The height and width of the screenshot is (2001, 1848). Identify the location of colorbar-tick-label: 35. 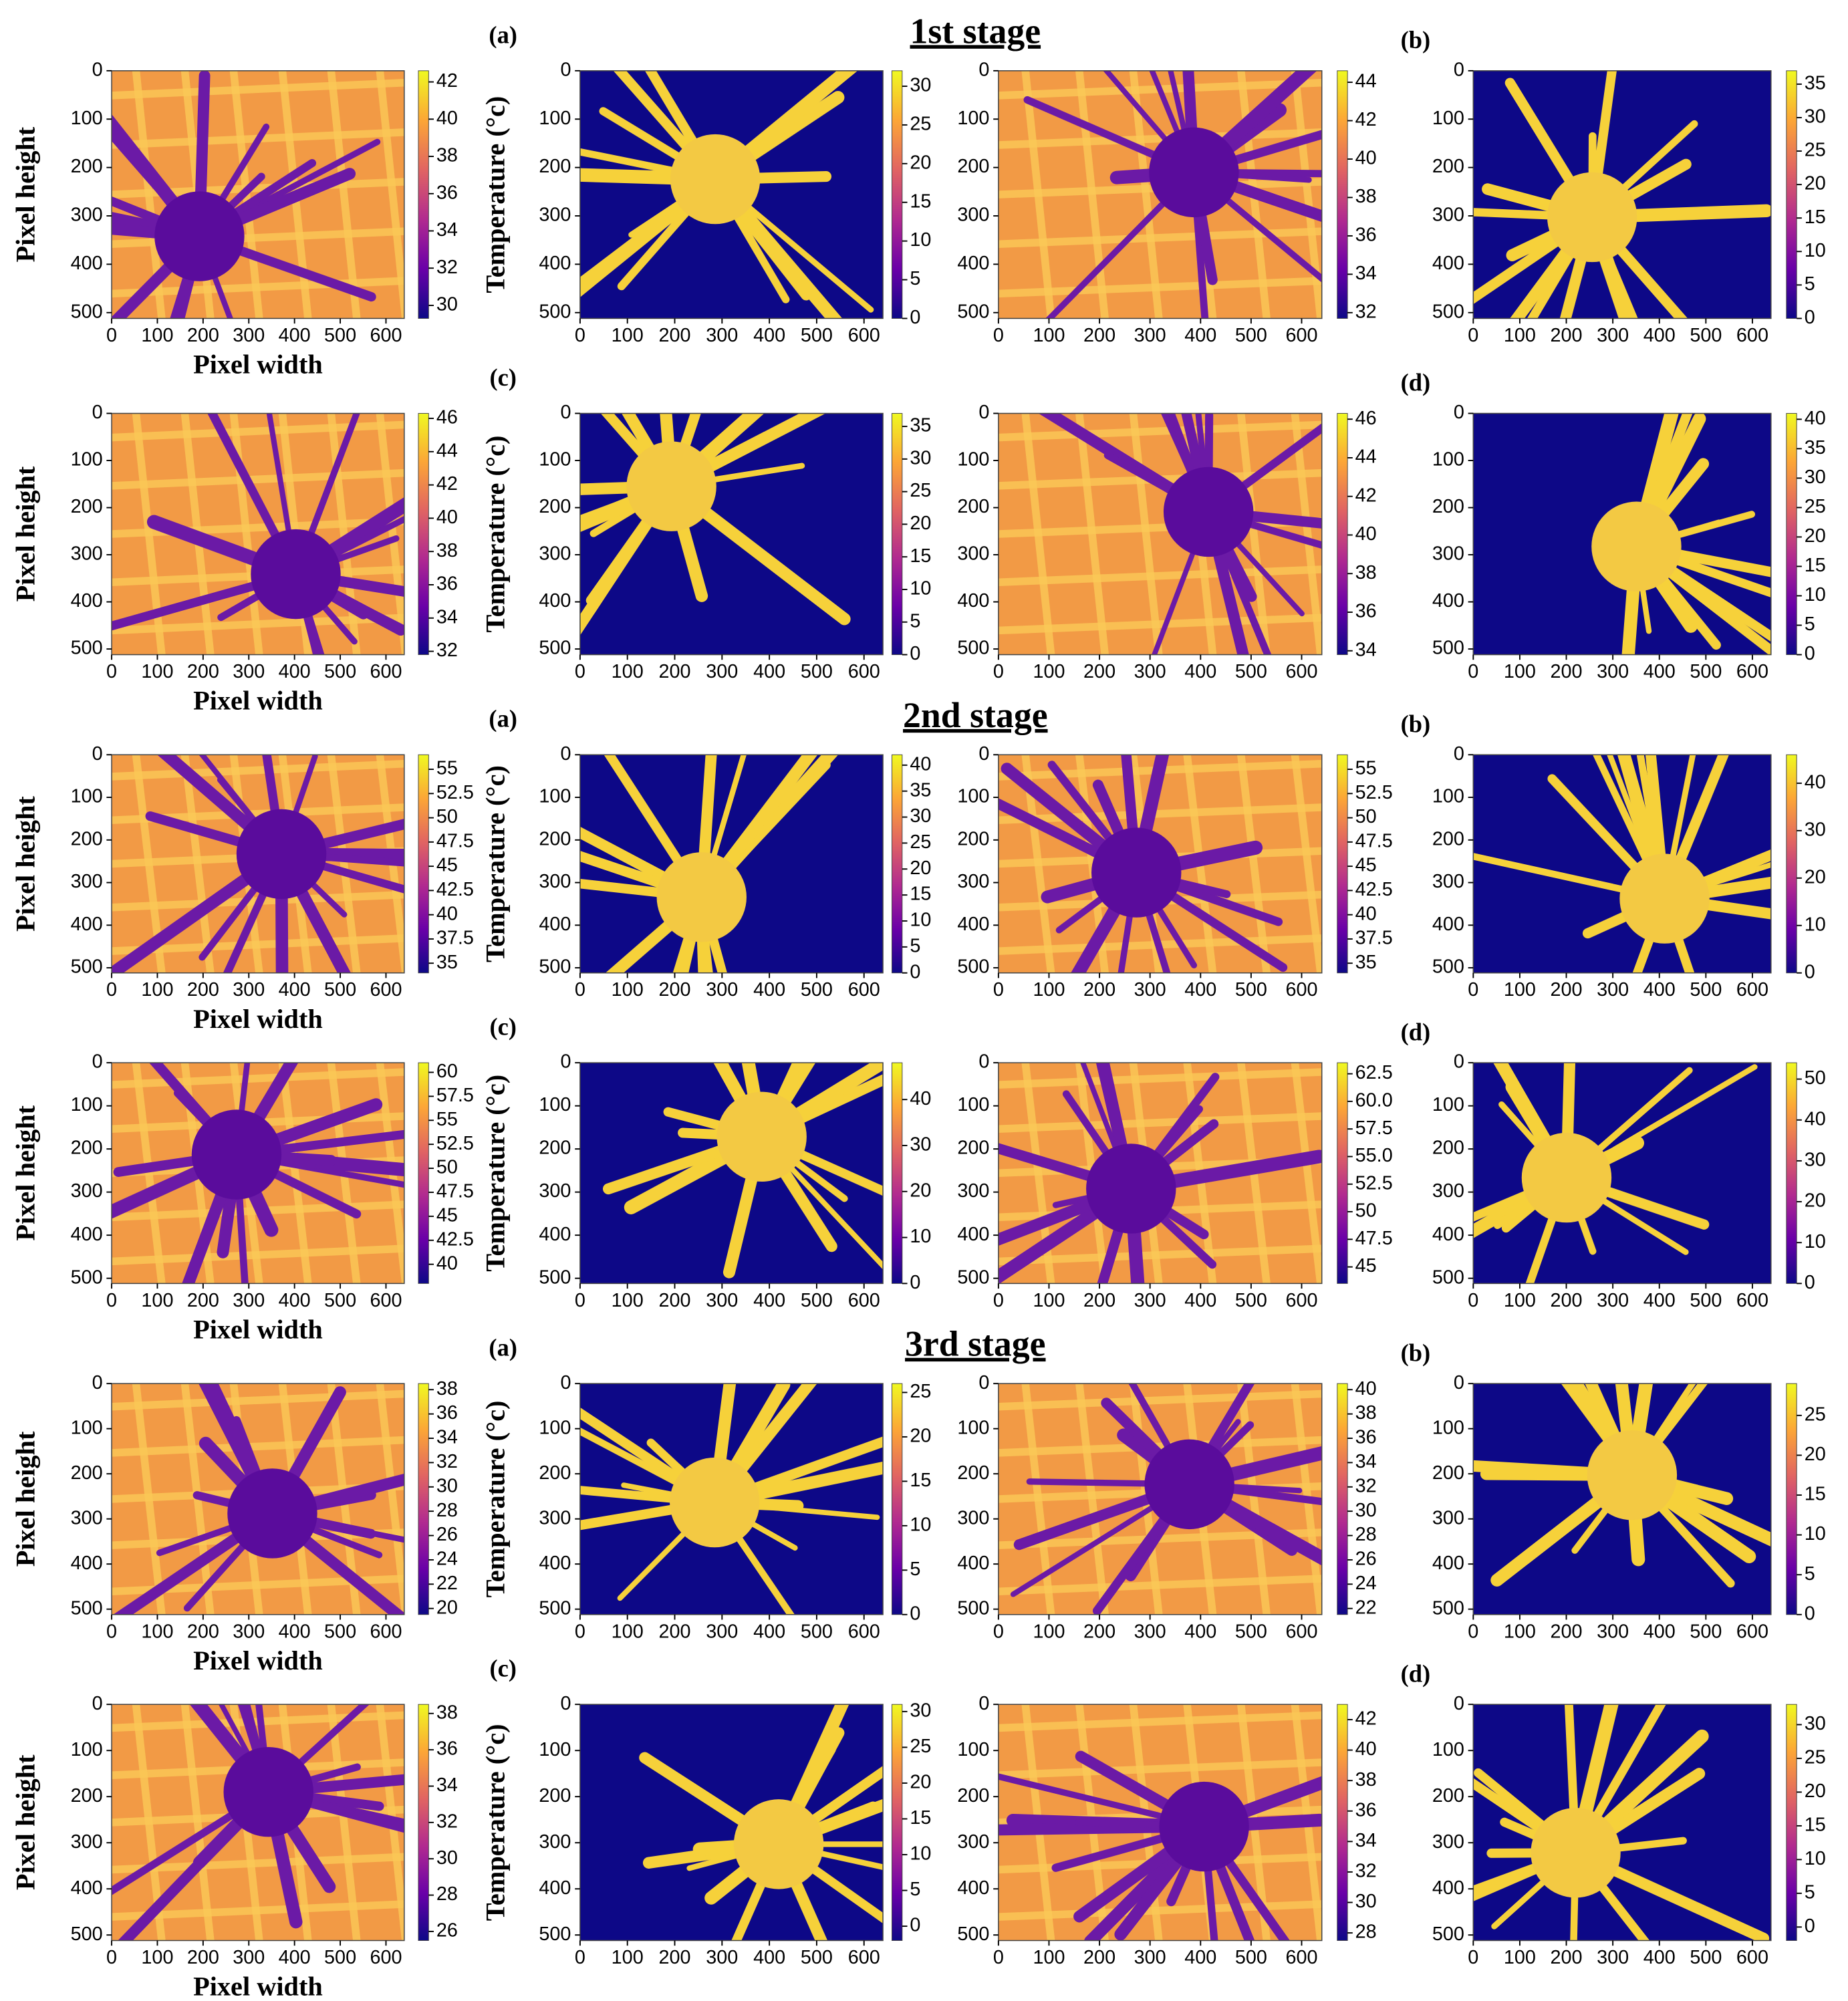
(1815, 447).